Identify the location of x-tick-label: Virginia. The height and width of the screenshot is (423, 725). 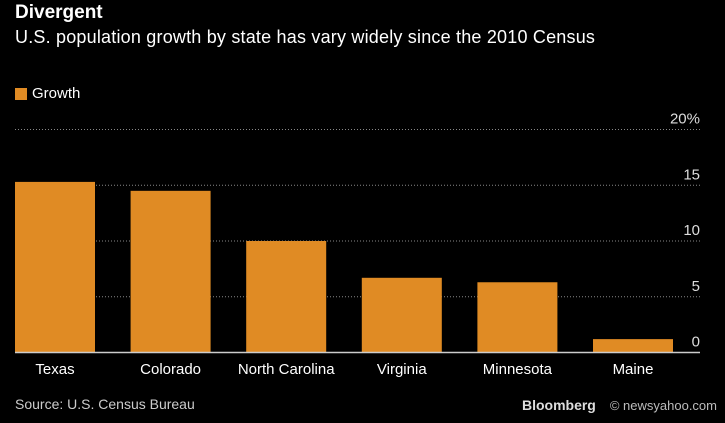
(402, 369).